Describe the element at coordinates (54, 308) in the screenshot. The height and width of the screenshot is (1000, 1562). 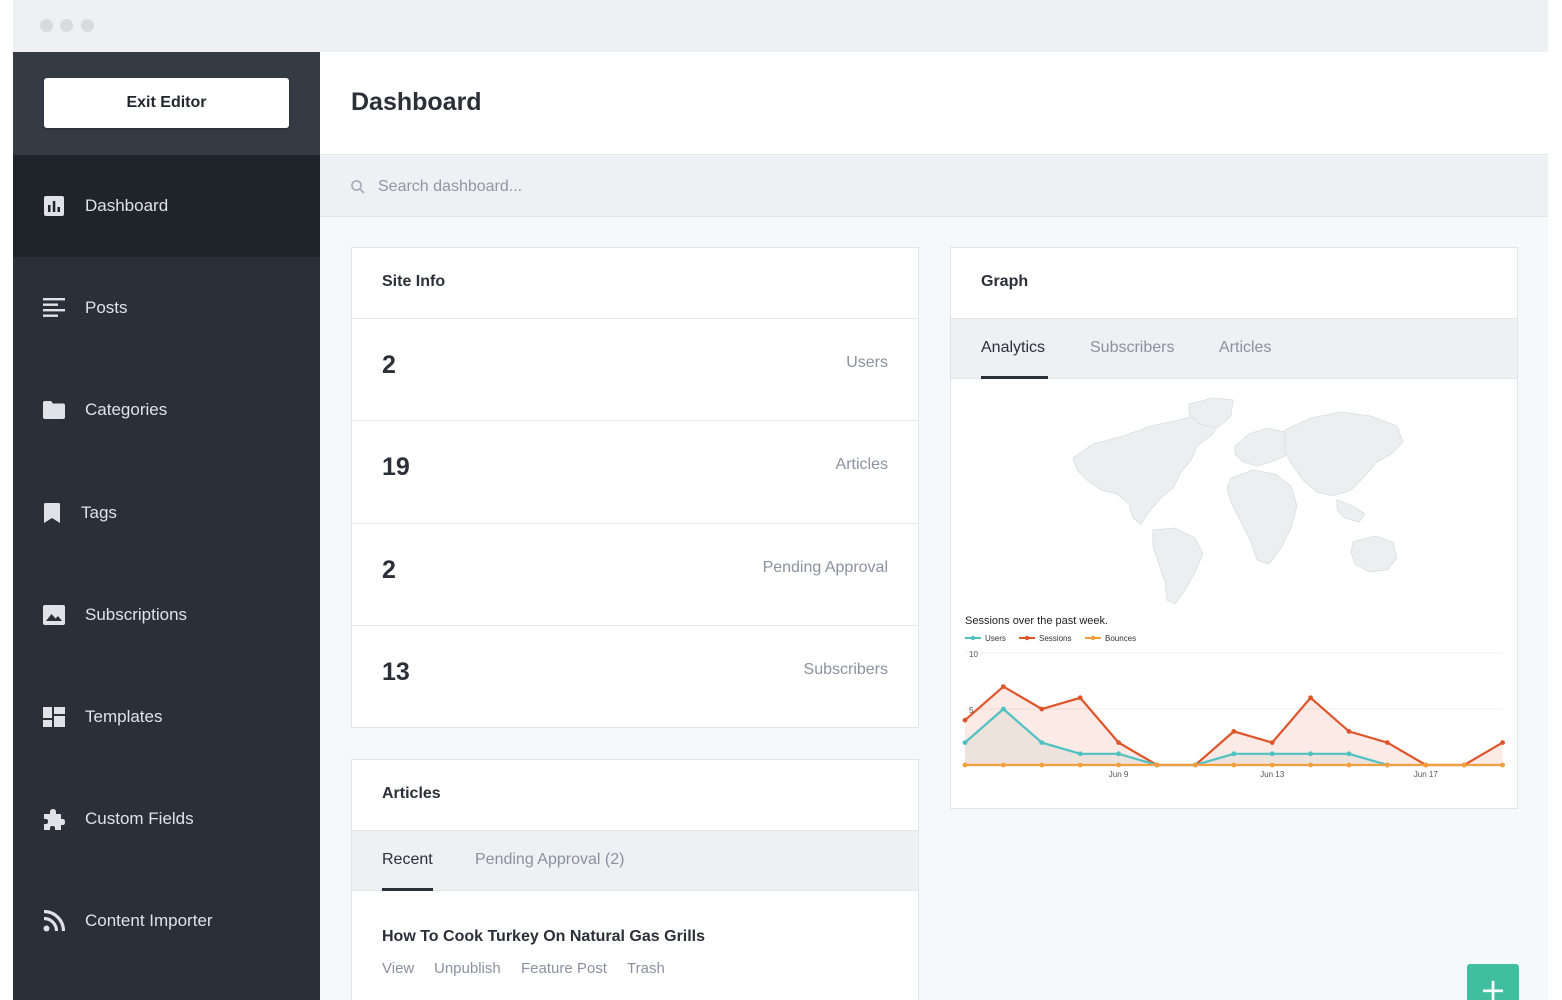
I see `lines-icon` at that location.